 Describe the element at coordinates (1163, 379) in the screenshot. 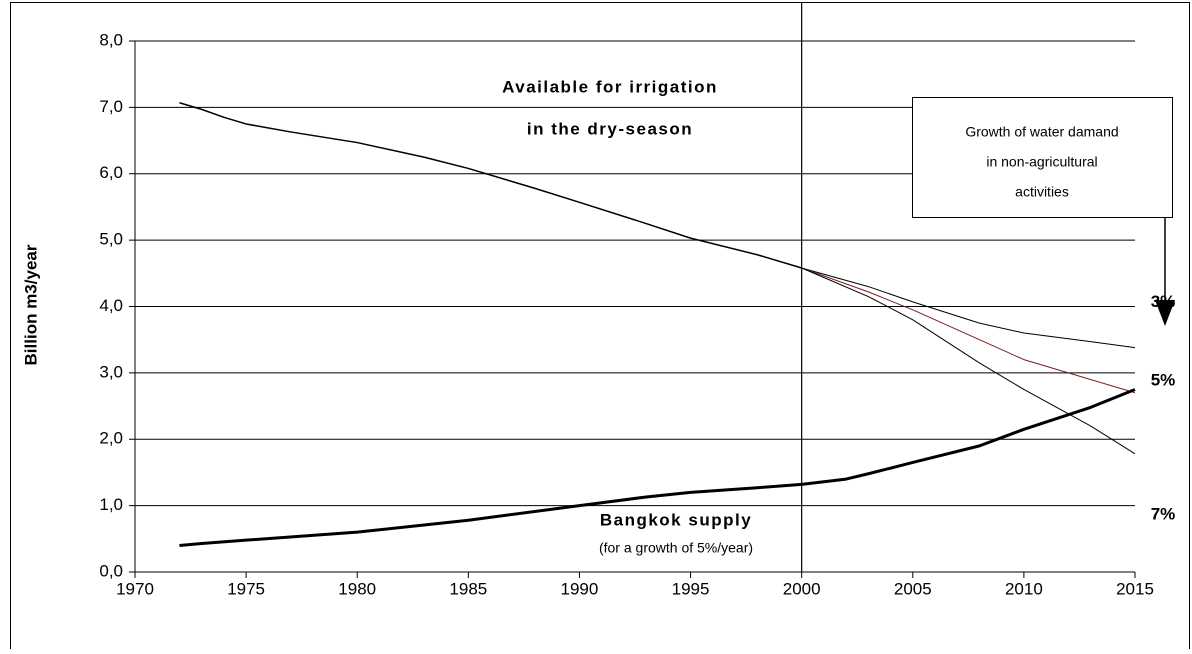

I see `series-label: 5%` at that location.